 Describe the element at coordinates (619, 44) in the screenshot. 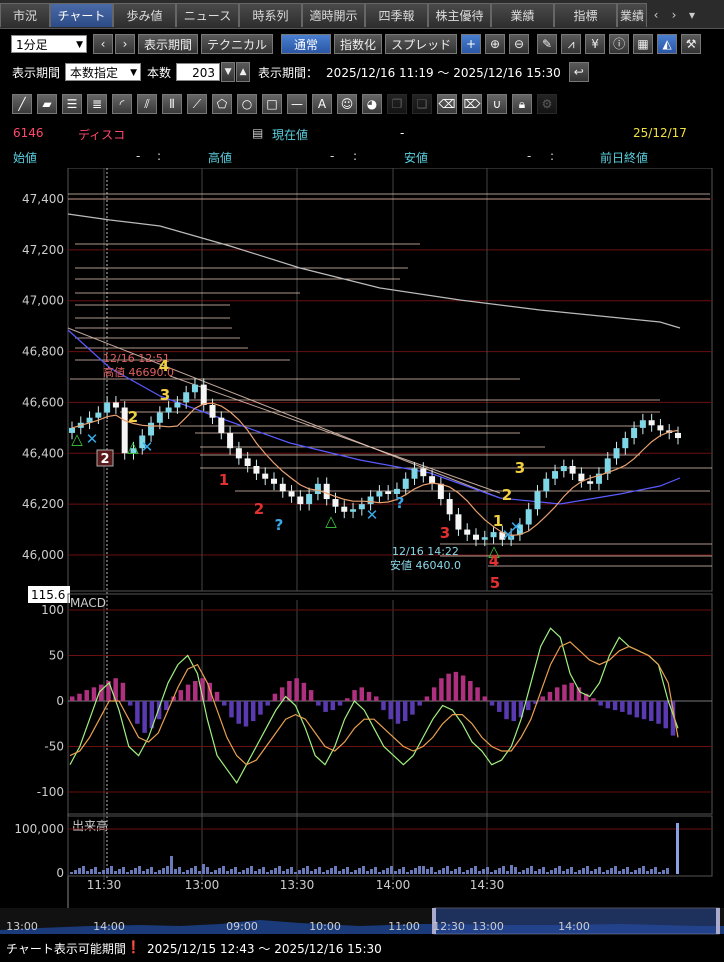

I see `info-icon: ⓘ` at that location.